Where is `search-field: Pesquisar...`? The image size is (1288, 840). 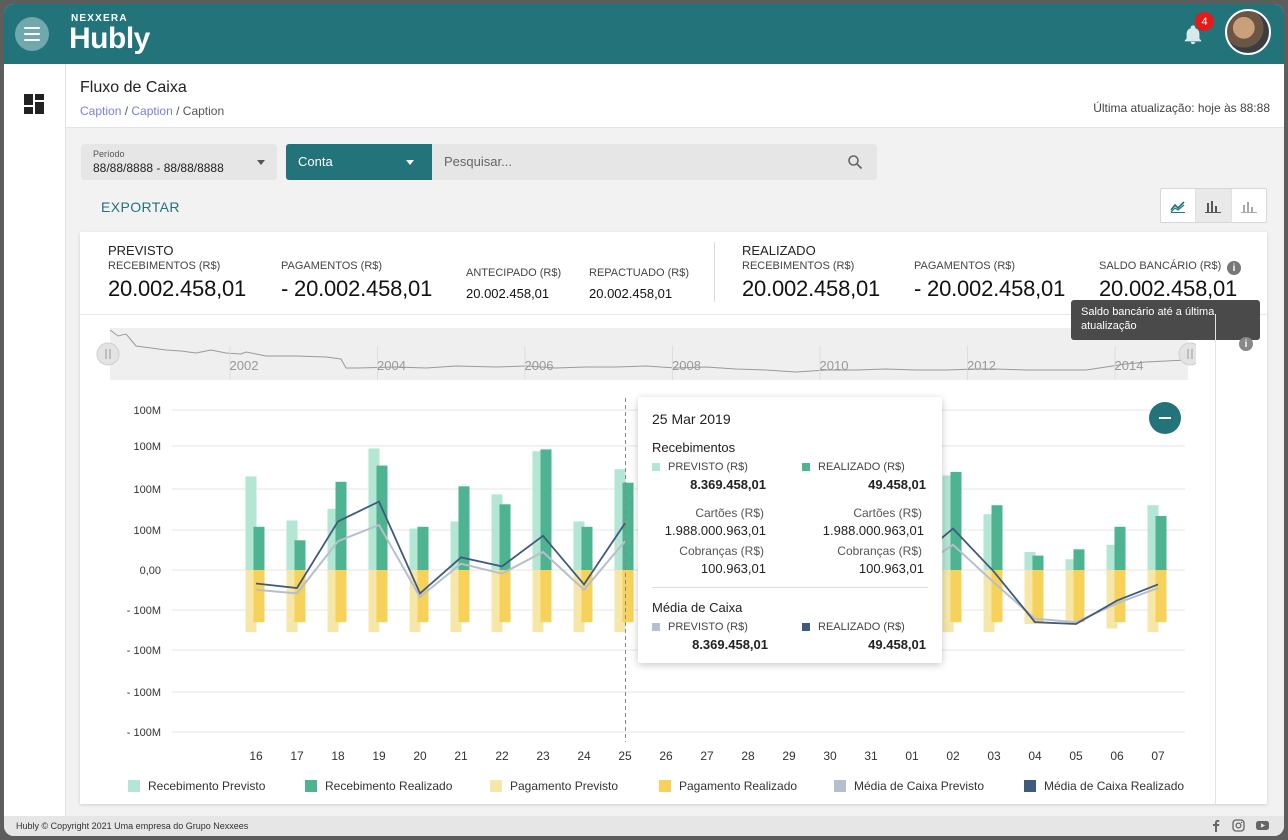 search-field: Pesquisar... is located at coordinates (654, 162).